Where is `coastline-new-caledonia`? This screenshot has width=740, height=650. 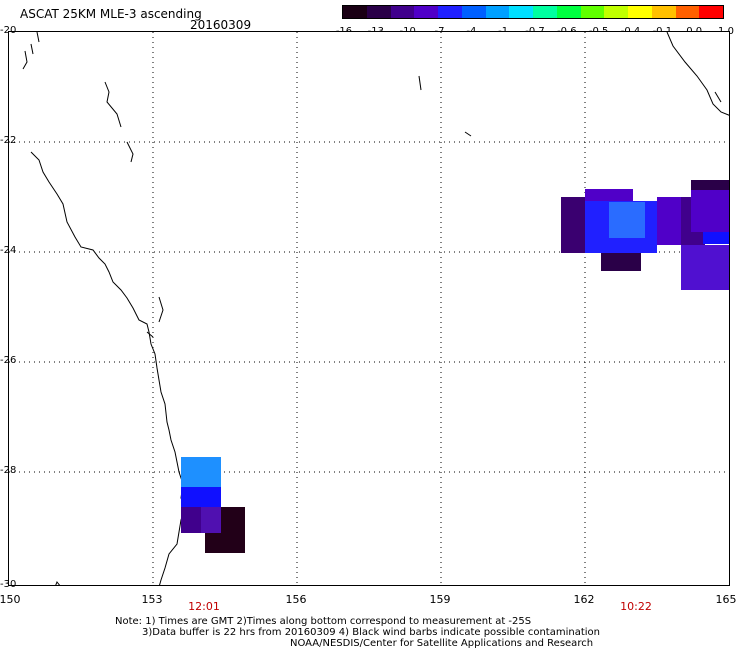 coastline-new-caledonia is located at coordinates (573, 84).